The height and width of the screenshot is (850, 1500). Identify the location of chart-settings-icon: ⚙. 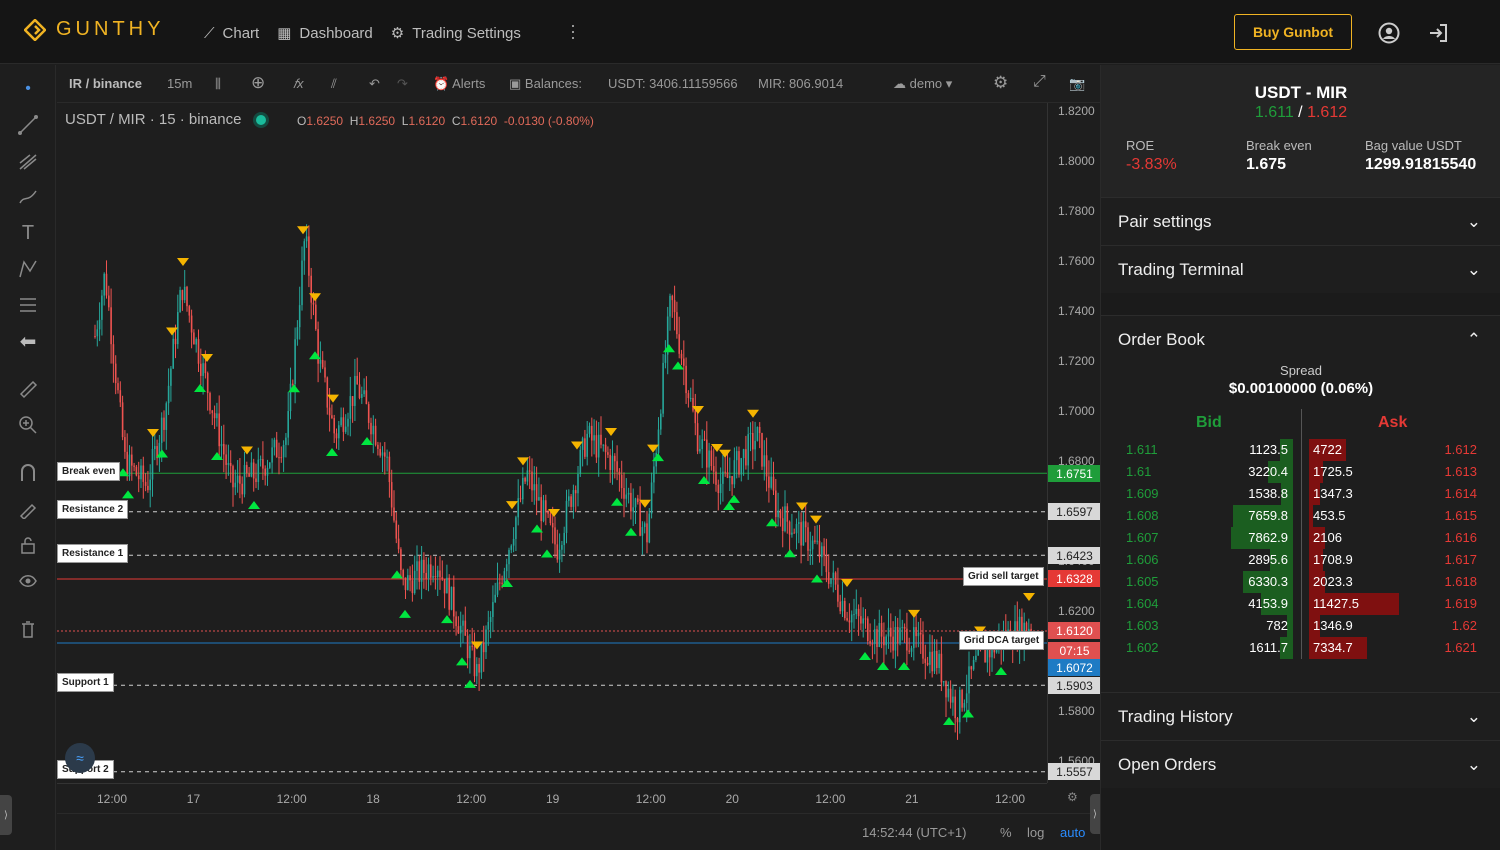
(1001, 82).